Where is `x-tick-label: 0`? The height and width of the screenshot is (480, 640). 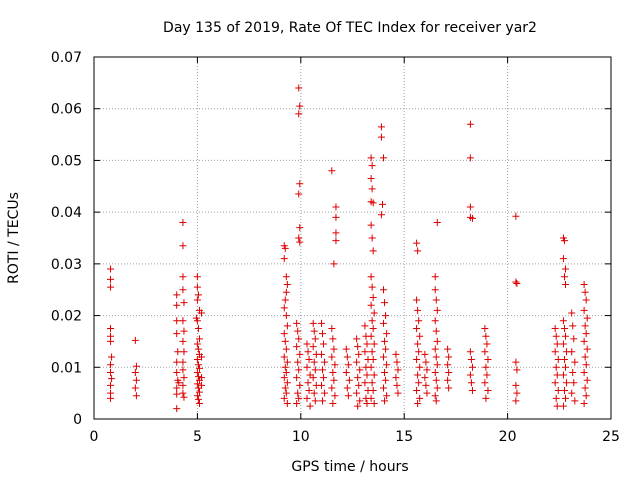 x-tick-label: 0 is located at coordinates (94, 437).